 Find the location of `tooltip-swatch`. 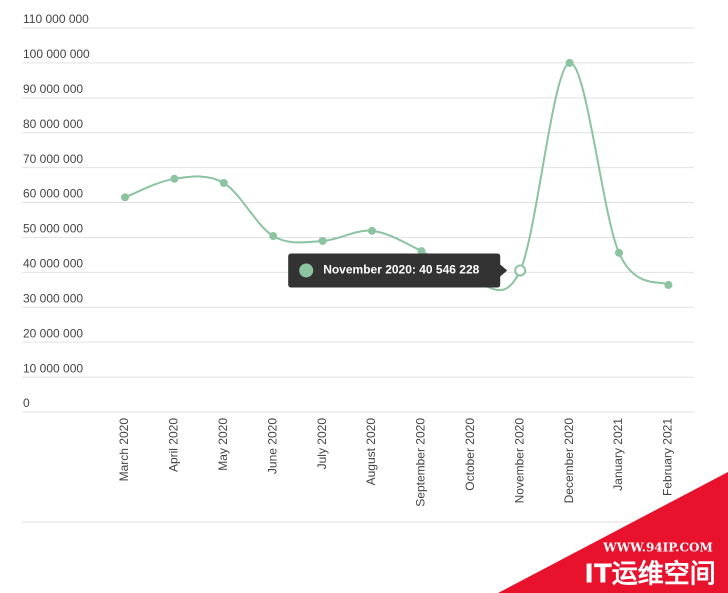

tooltip-swatch is located at coordinates (306, 270).